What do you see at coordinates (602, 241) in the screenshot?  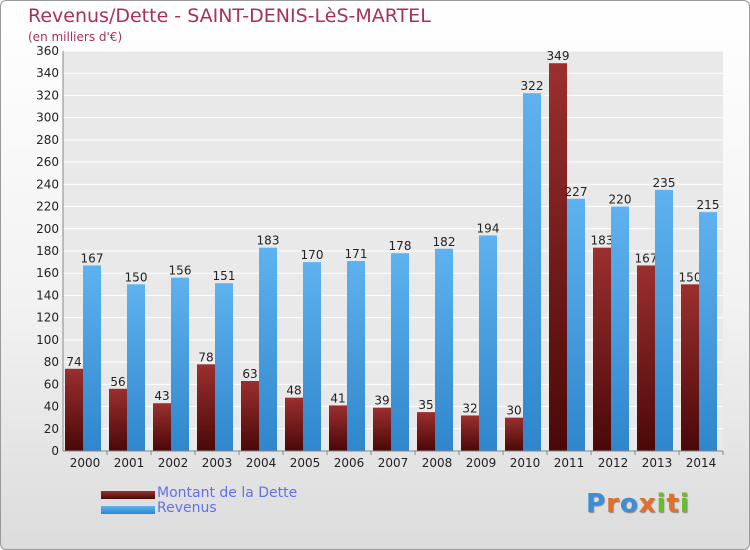 I see `data-label-debt: 183` at bounding box center [602, 241].